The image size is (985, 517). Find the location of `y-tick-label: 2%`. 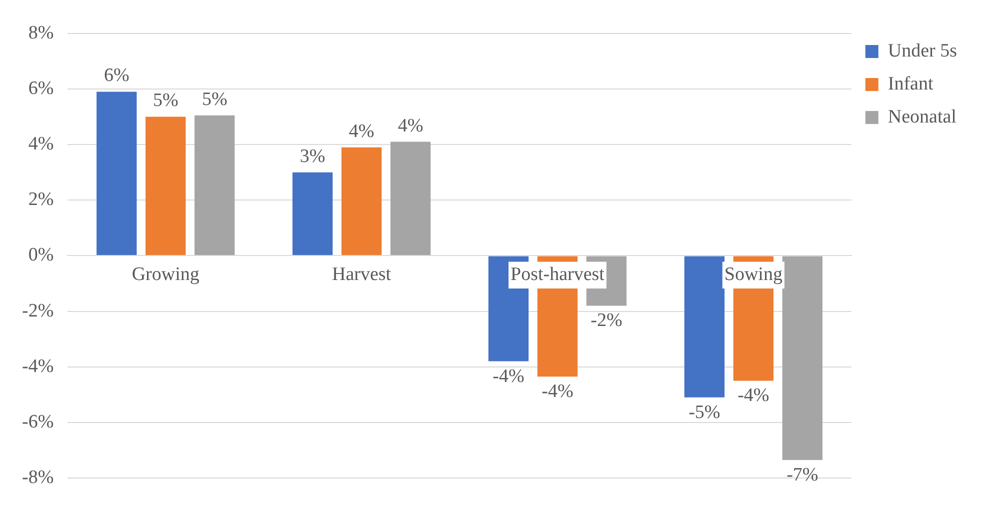

y-tick-label: 2% is located at coordinates (41, 199).